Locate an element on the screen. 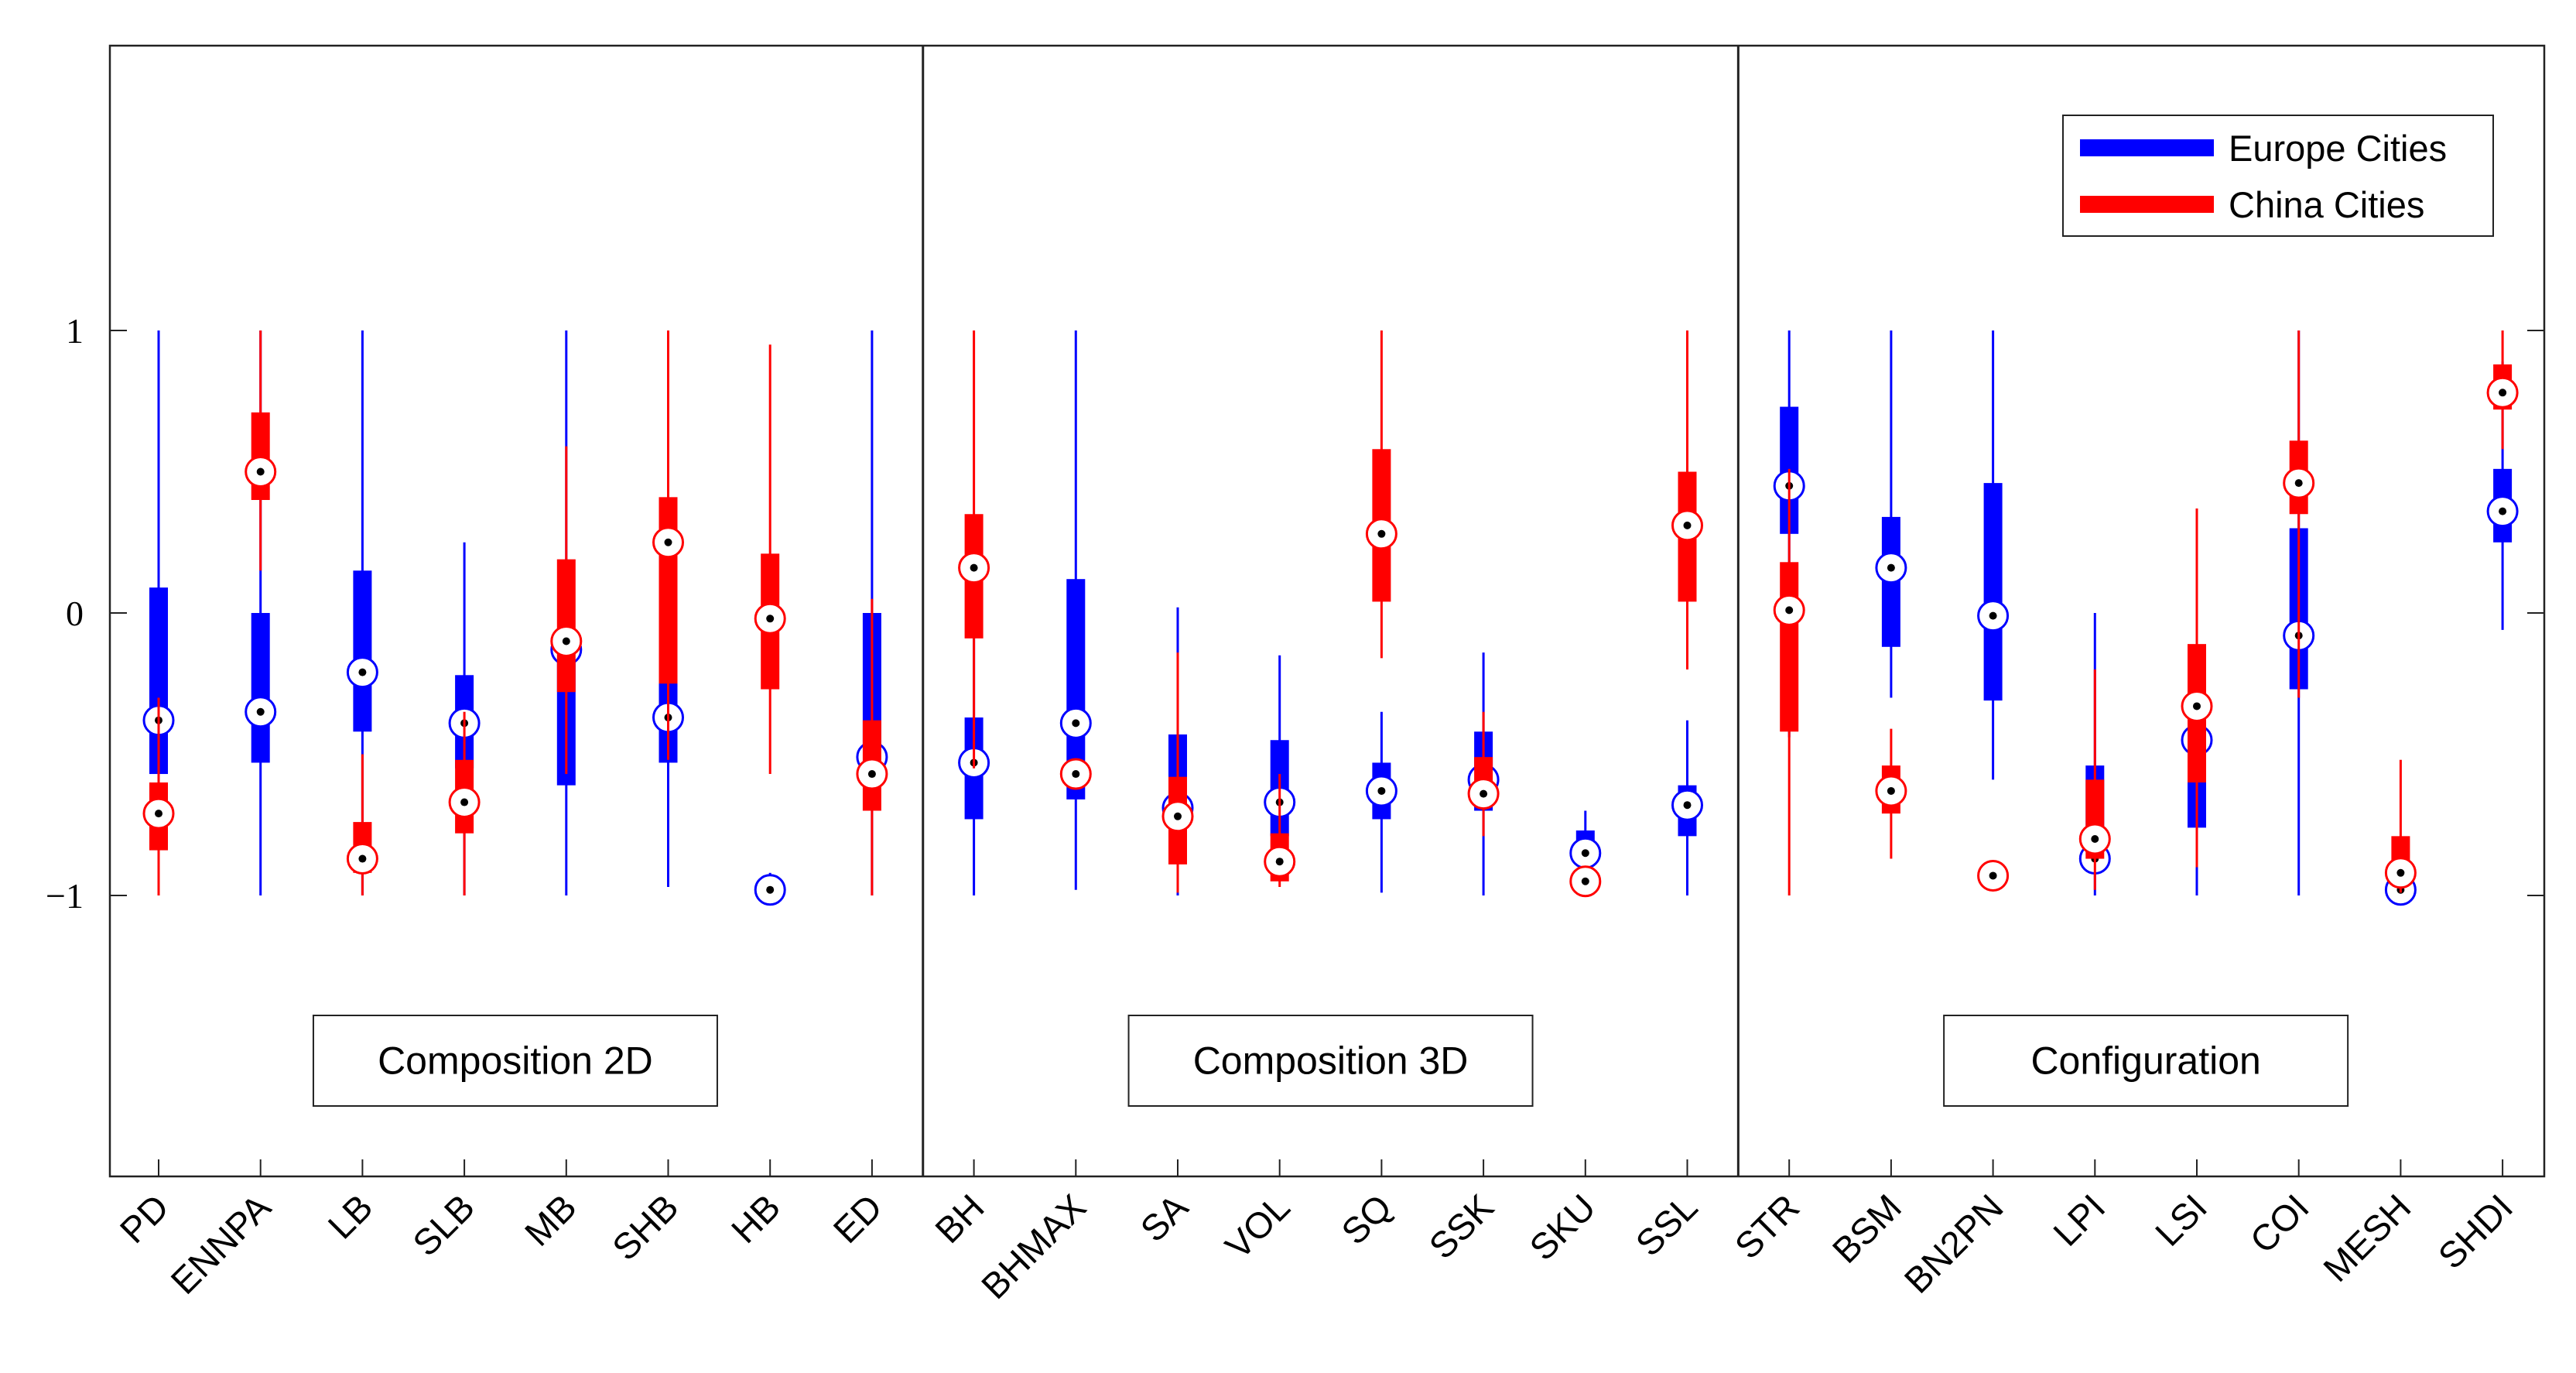  x-tick-label: STR is located at coordinates (1767, 1226).